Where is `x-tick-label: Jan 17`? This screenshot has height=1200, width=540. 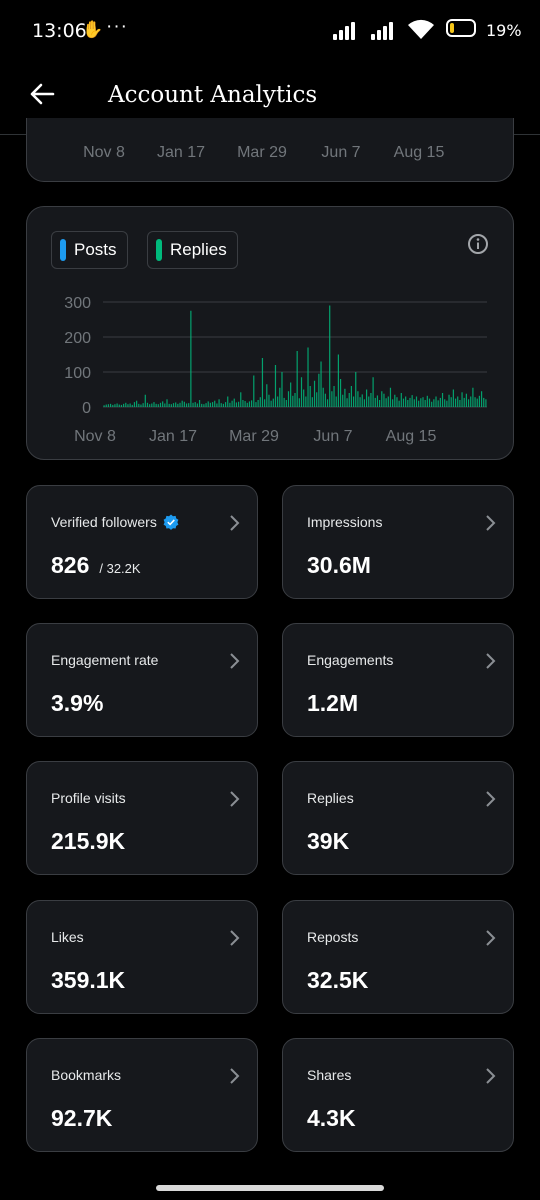
x-tick-label: Jan 17 is located at coordinates (173, 436).